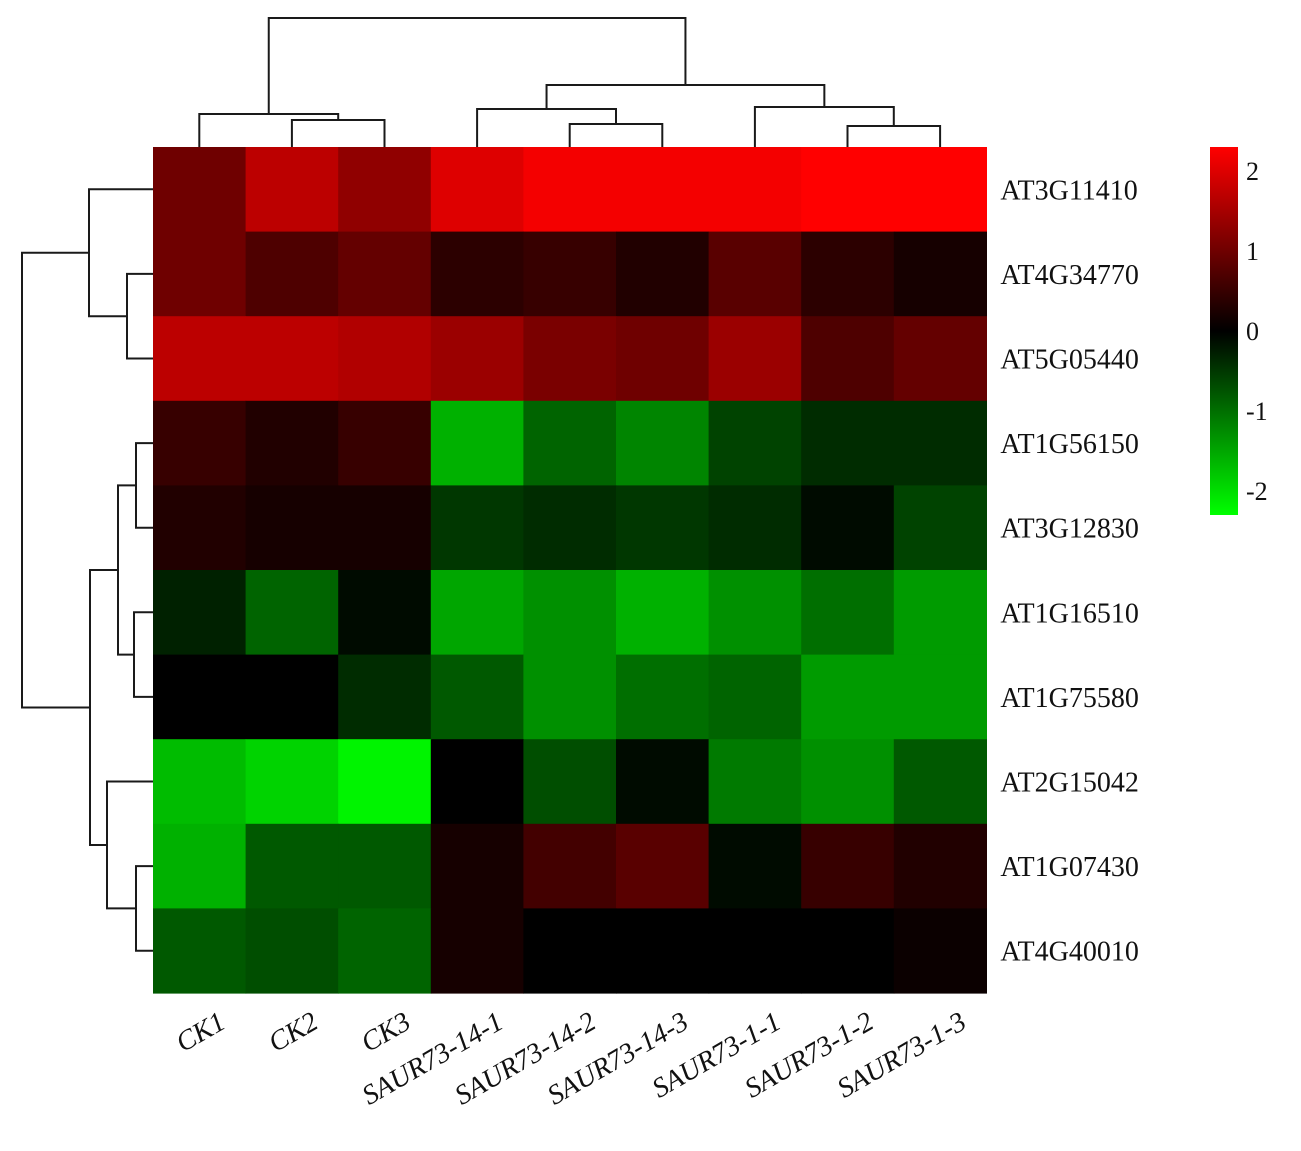 The image size is (1301, 1151). Describe the element at coordinates (1069, 952) in the screenshot. I see `row-label: AT4G40010` at that location.